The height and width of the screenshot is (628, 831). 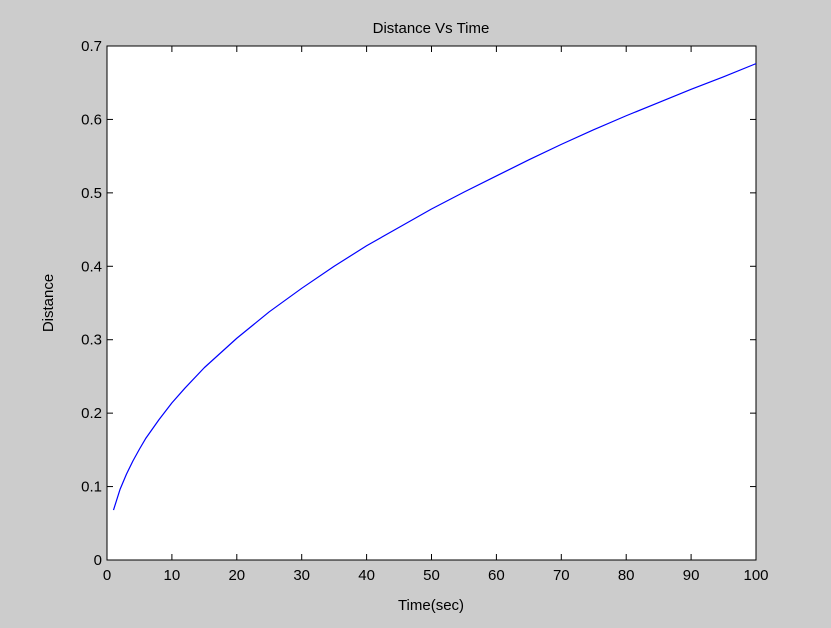 What do you see at coordinates (366, 575) in the screenshot?
I see `x-tick-label: 40` at bounding box center [366, 575].